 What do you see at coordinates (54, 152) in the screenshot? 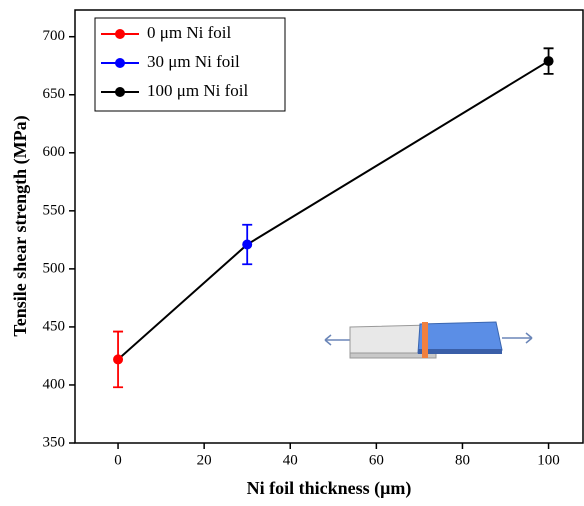
I see `y-tick-label: 600` at bounding box center [54, 152].